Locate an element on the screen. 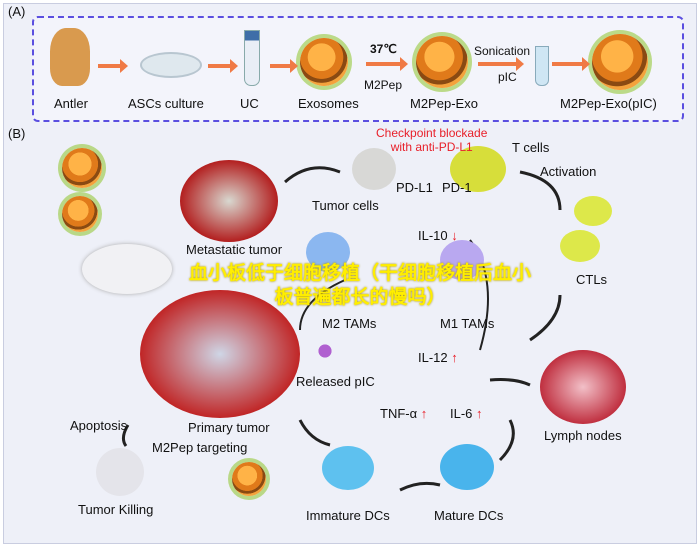  m1-tams-label: M1 TAMs is located at coordinates (467, 323).